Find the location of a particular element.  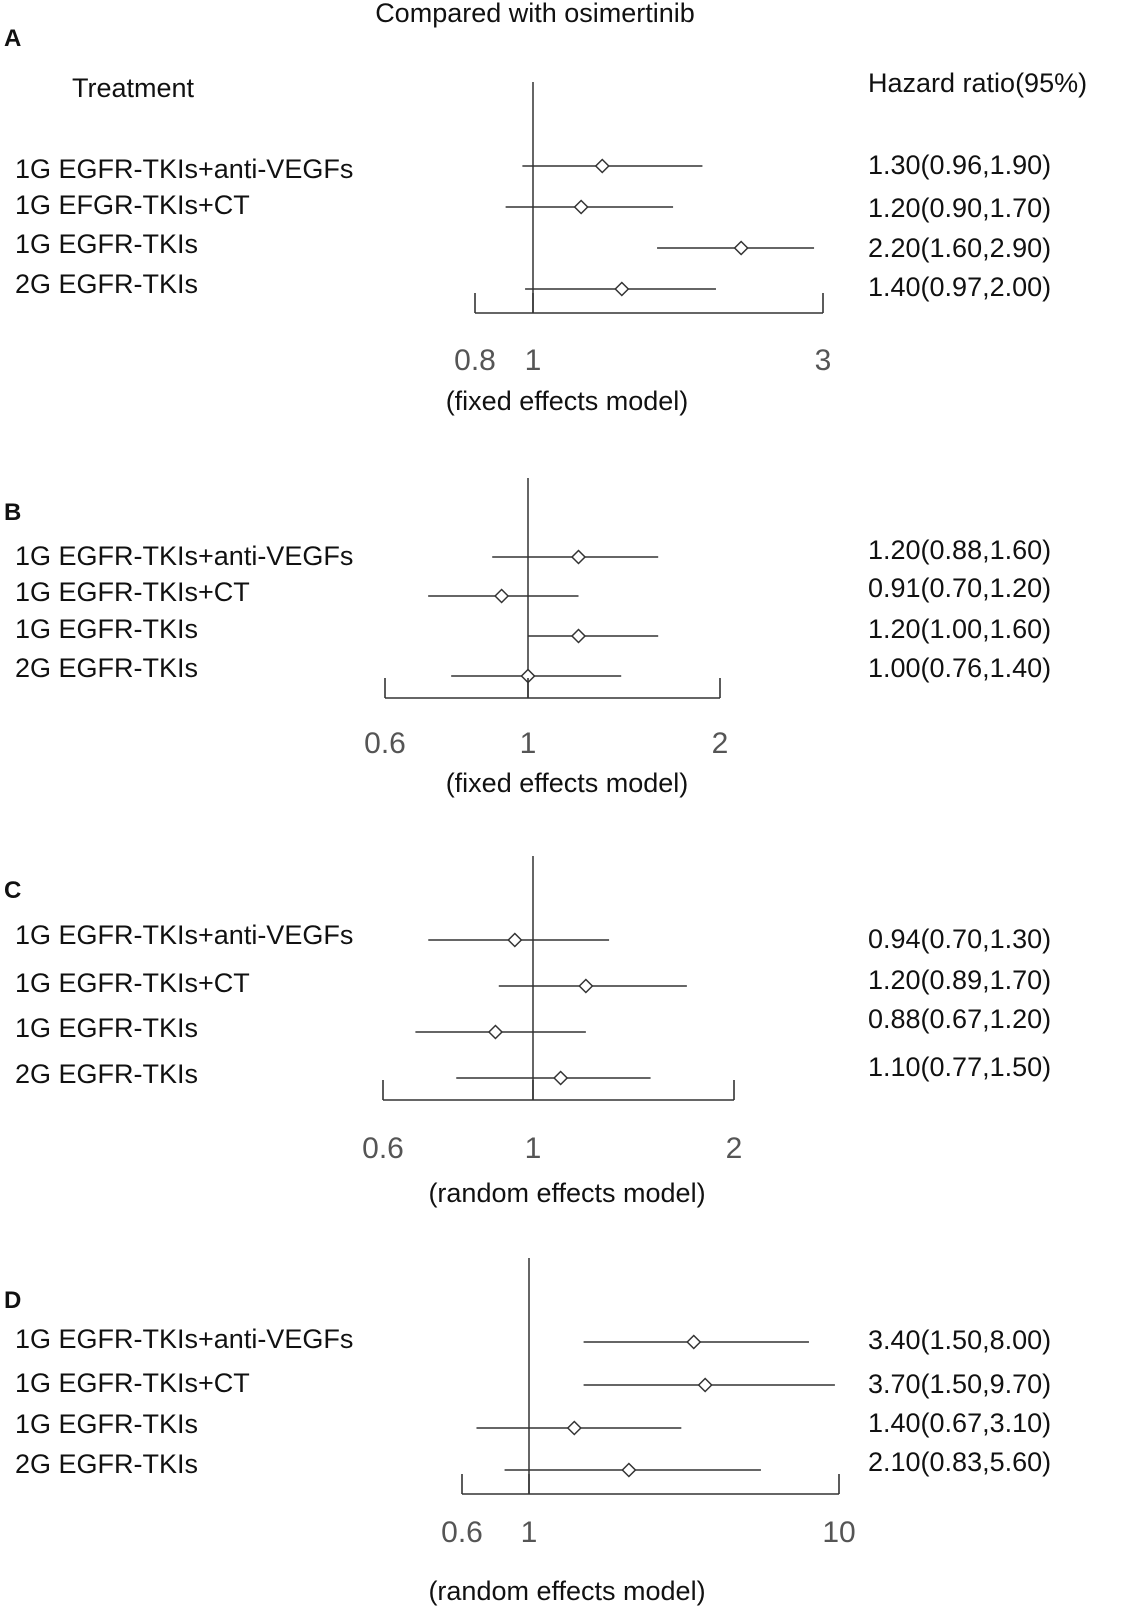

hazard-ratio-value: 1.20(0.90,1.70) is located at coordinates (959, 208).